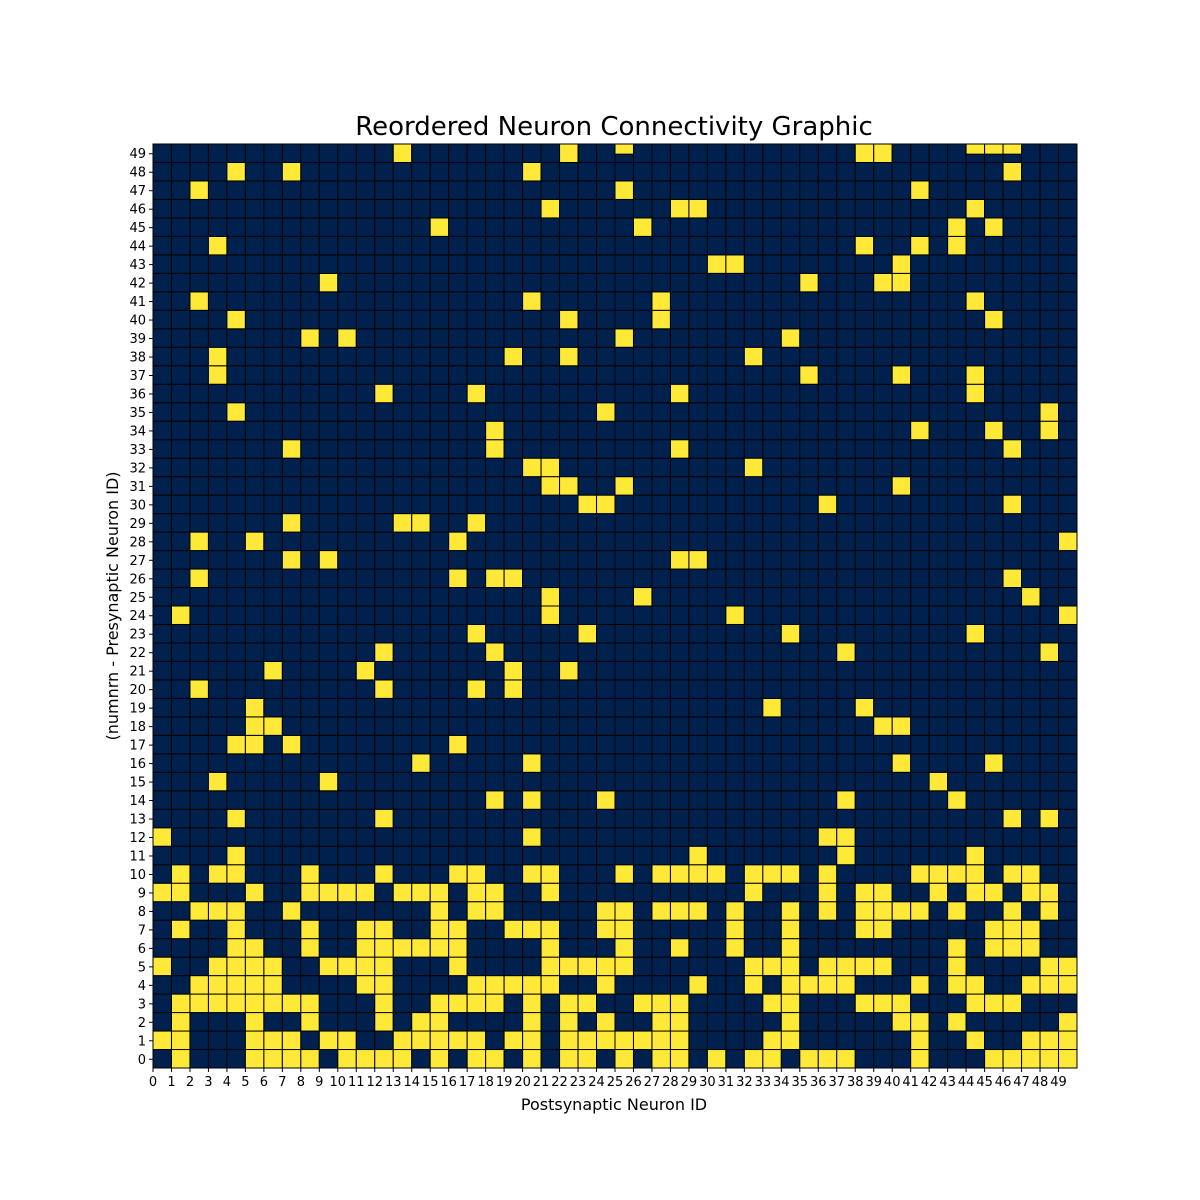  I want to click on y-tick-label: 29, so click(137, 524).